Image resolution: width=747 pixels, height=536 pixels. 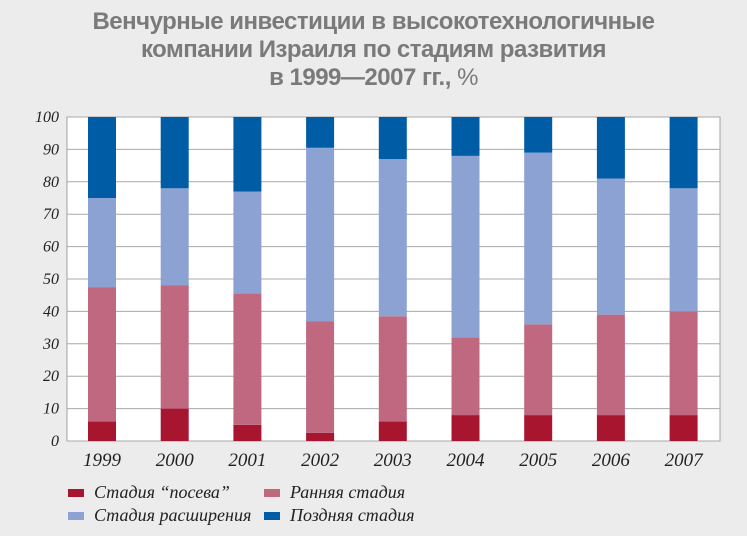 I want to click on bar-segment-2007-s2, so click(x=683, y=250).